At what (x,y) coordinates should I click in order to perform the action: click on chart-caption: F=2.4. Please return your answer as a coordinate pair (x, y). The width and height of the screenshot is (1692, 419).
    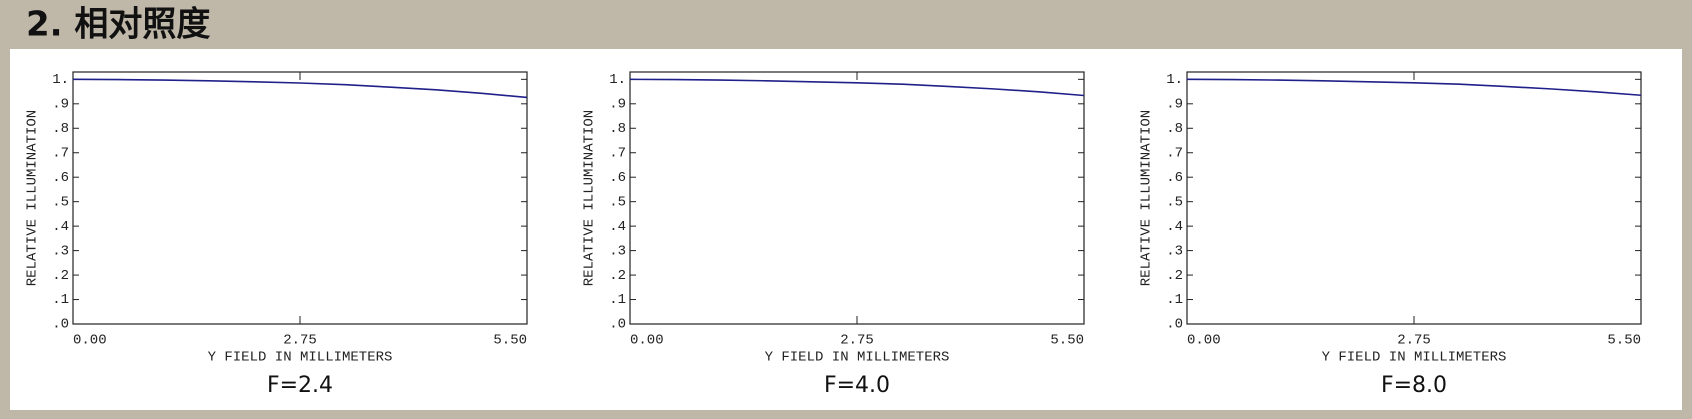
    Looking at the image, I should click on (300, 385).